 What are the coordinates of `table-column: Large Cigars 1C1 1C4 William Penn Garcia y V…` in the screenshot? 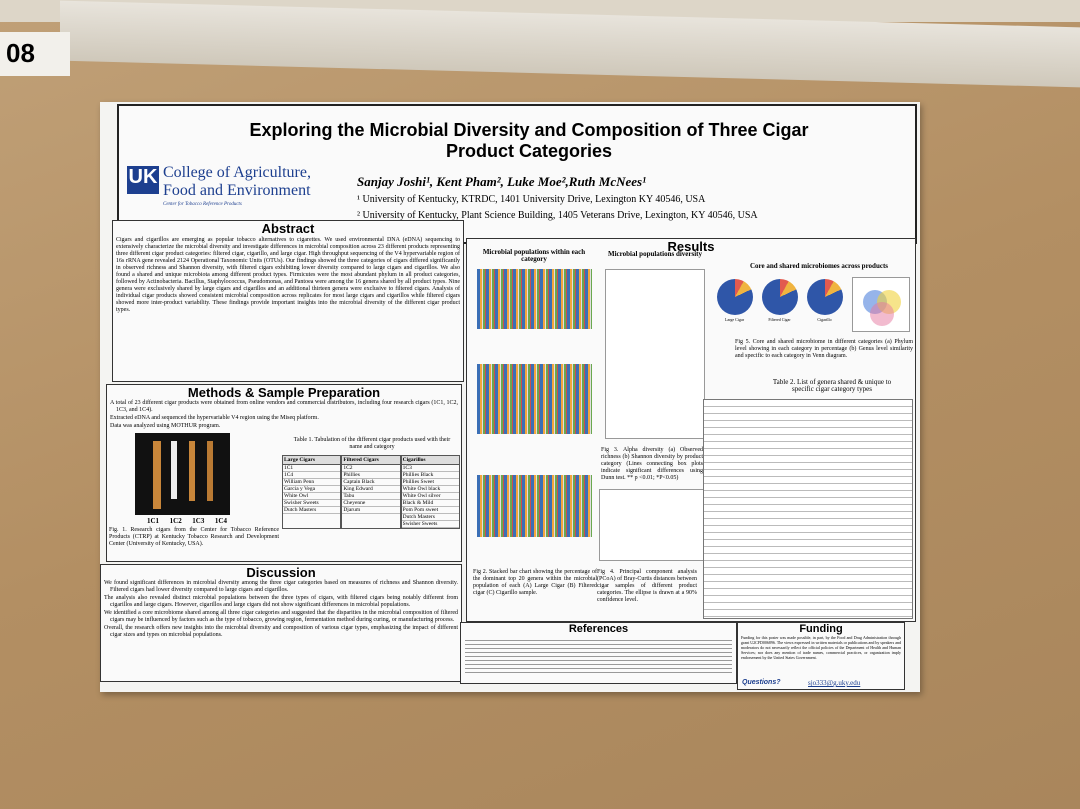 It's located at (312, 492).